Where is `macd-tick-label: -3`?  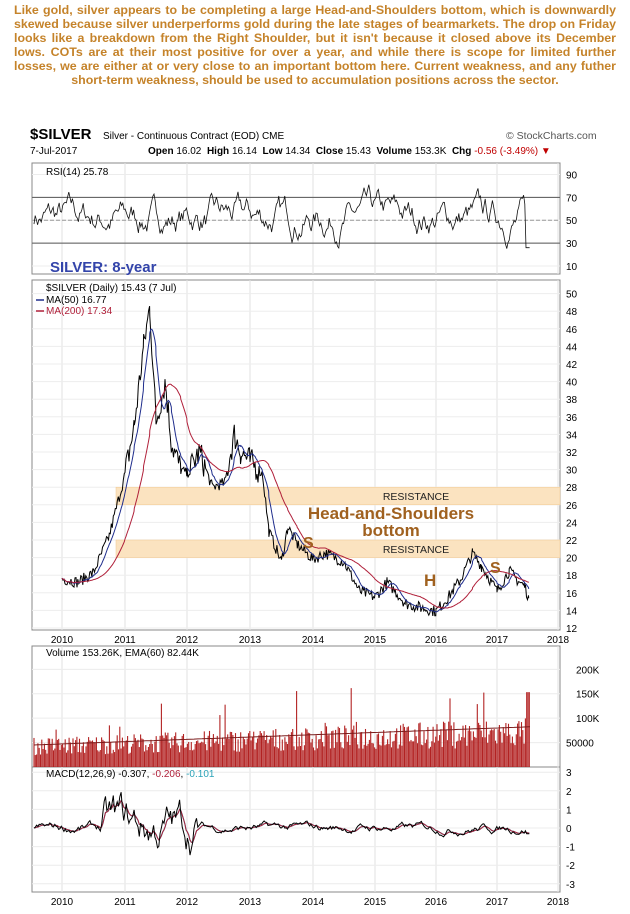
macd-tick-label: -3 is located at coordinates (570, 885).